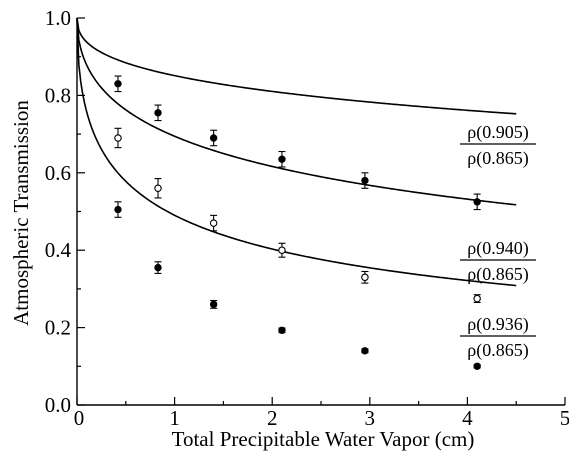  What do you see at coordinates (174, 418) in the screenshot?
I see `x-tick-label: 1` at bounding box center [174, 418].